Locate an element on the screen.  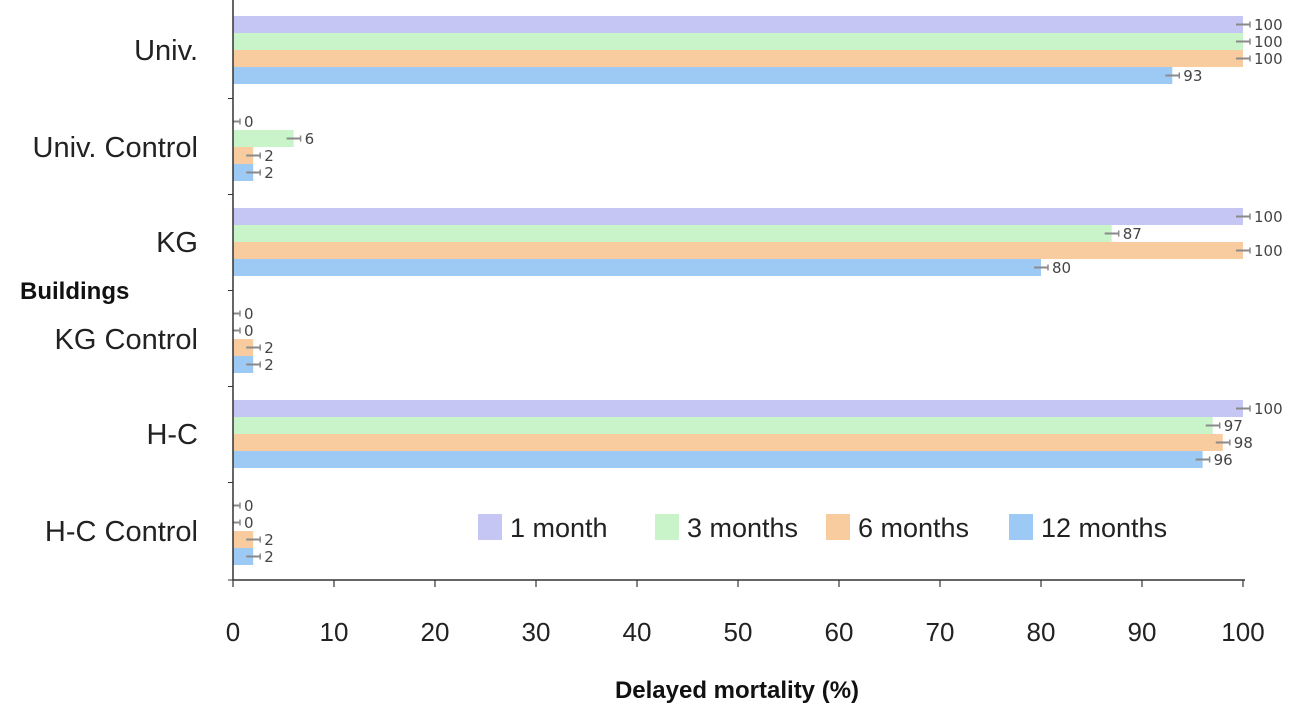
legend-label: 12 months is located at coordinates (1104, 528).